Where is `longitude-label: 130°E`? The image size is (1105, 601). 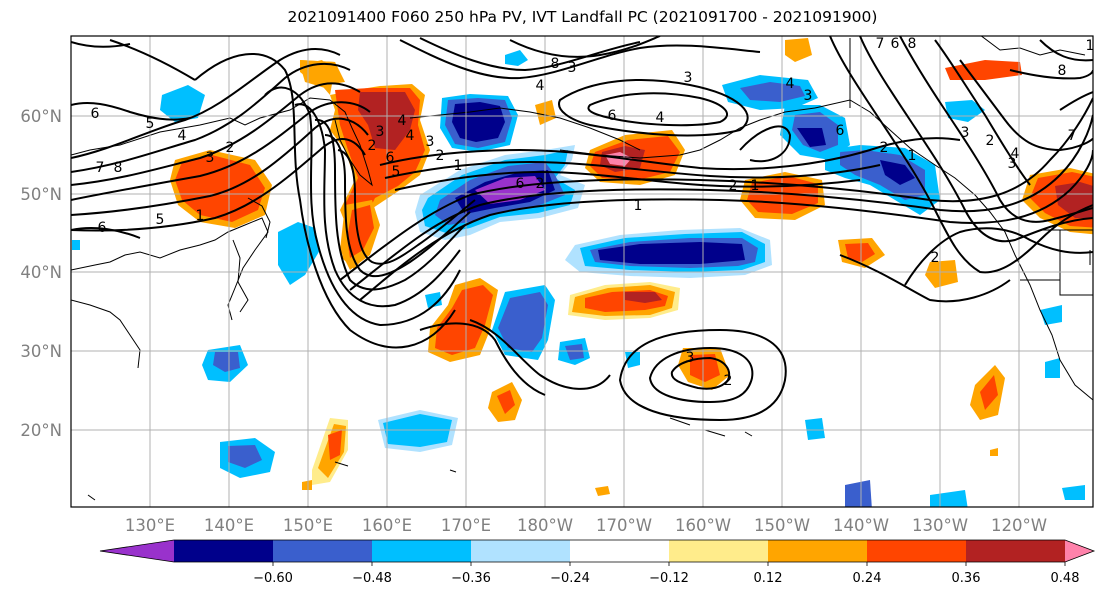
longitude-label: 130°E is located at coordinates (150, 525).